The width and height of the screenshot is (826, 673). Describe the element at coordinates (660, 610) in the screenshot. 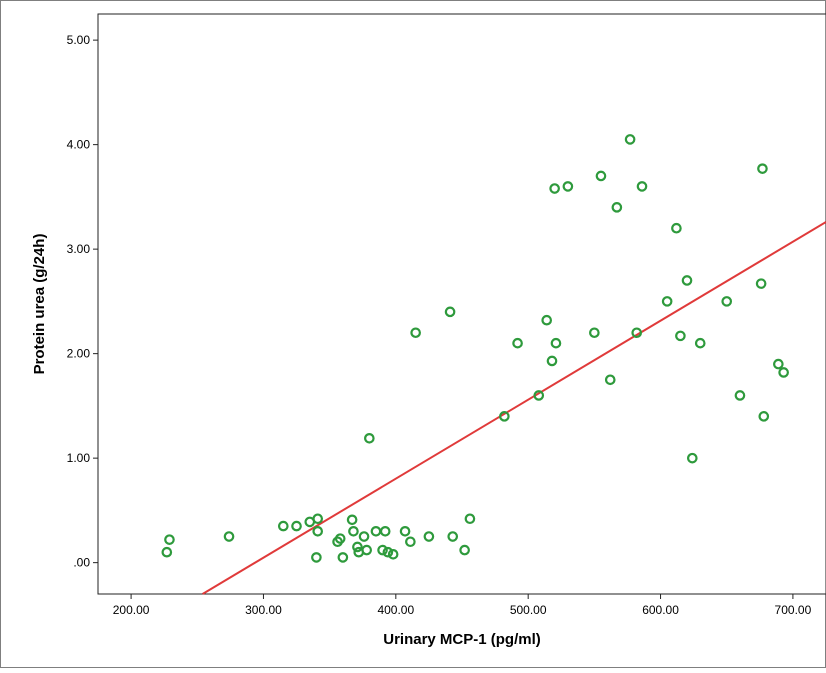

I see `x-tick-label: 600.00` at that location.